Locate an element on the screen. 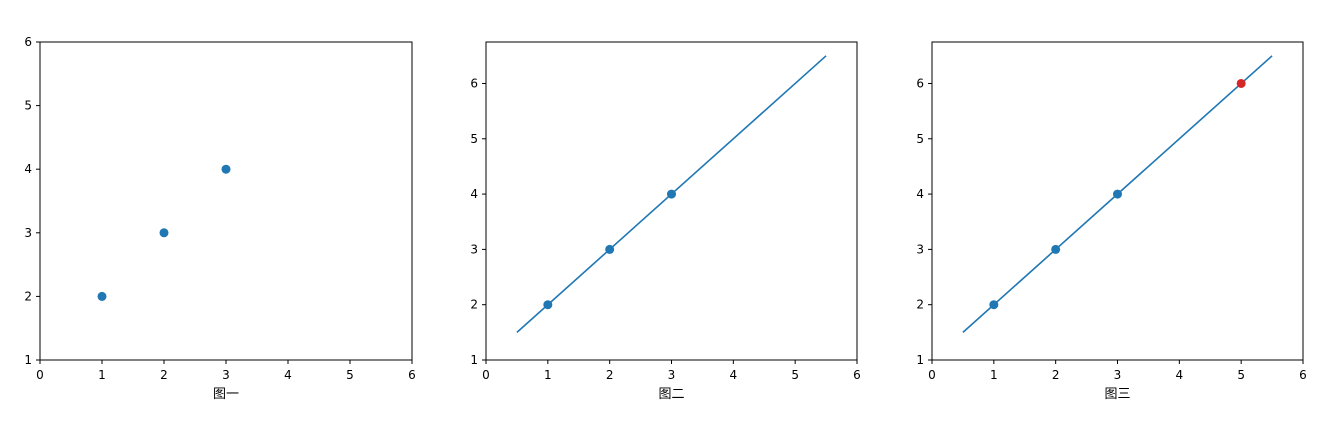  x-axis-label: 图二 is located at coordinates (671, 394).